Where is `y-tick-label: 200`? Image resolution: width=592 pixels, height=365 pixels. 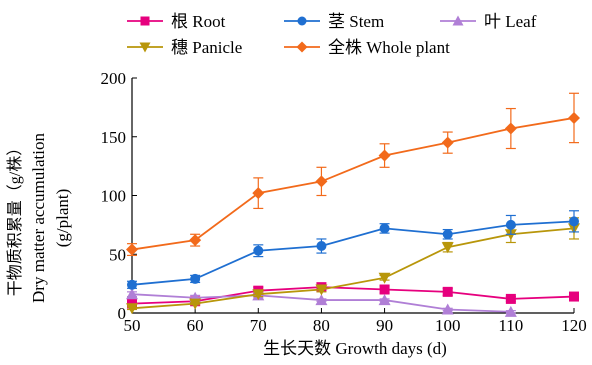 y-tick-label: 200 is located at coordinates (114, 78).